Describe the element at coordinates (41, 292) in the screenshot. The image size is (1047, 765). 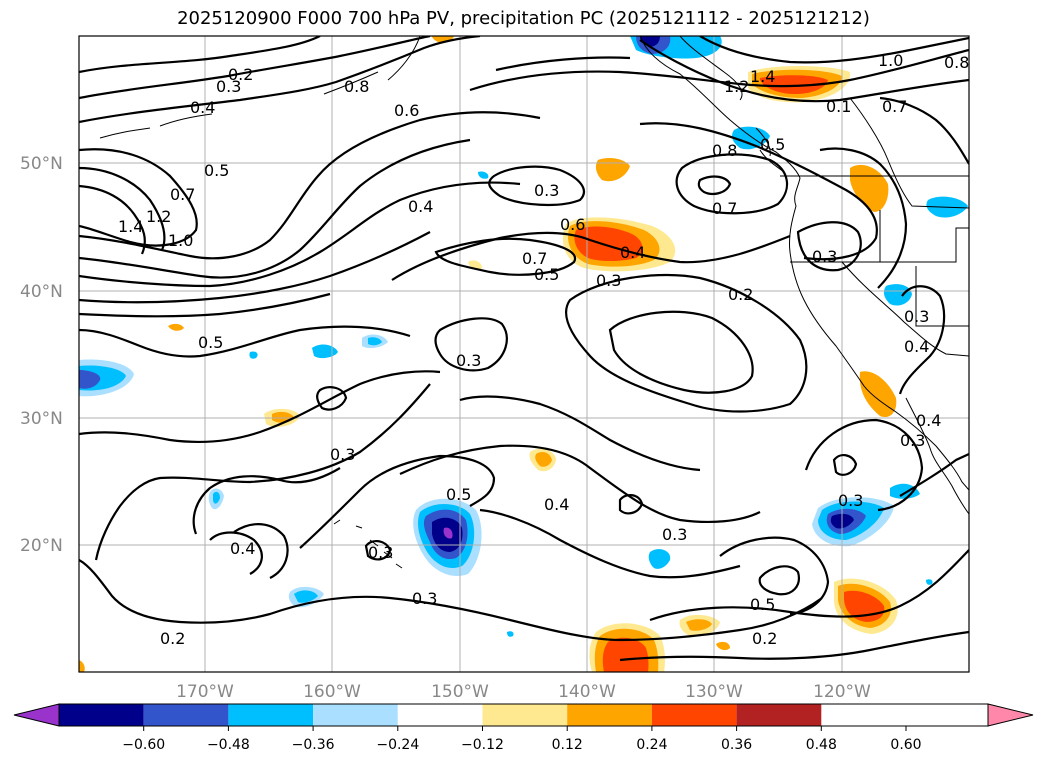
I see `lat-label: 40°N` at that location.